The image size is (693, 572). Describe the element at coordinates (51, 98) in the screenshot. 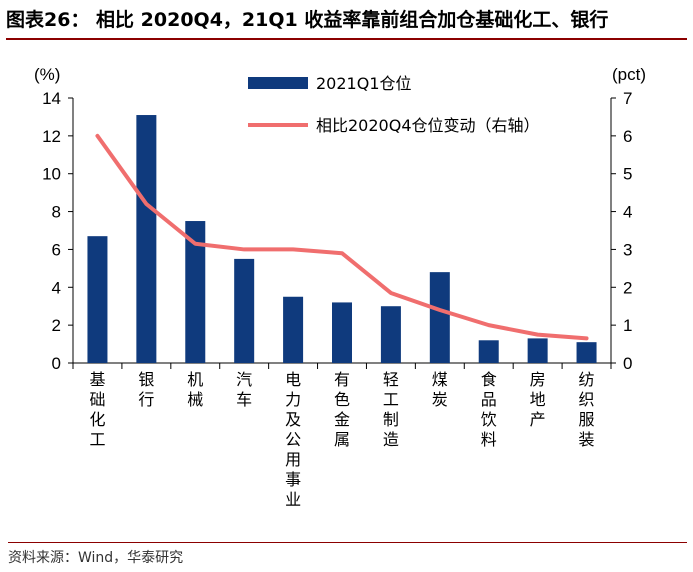

I see `left-tick-label: 14` at that location.